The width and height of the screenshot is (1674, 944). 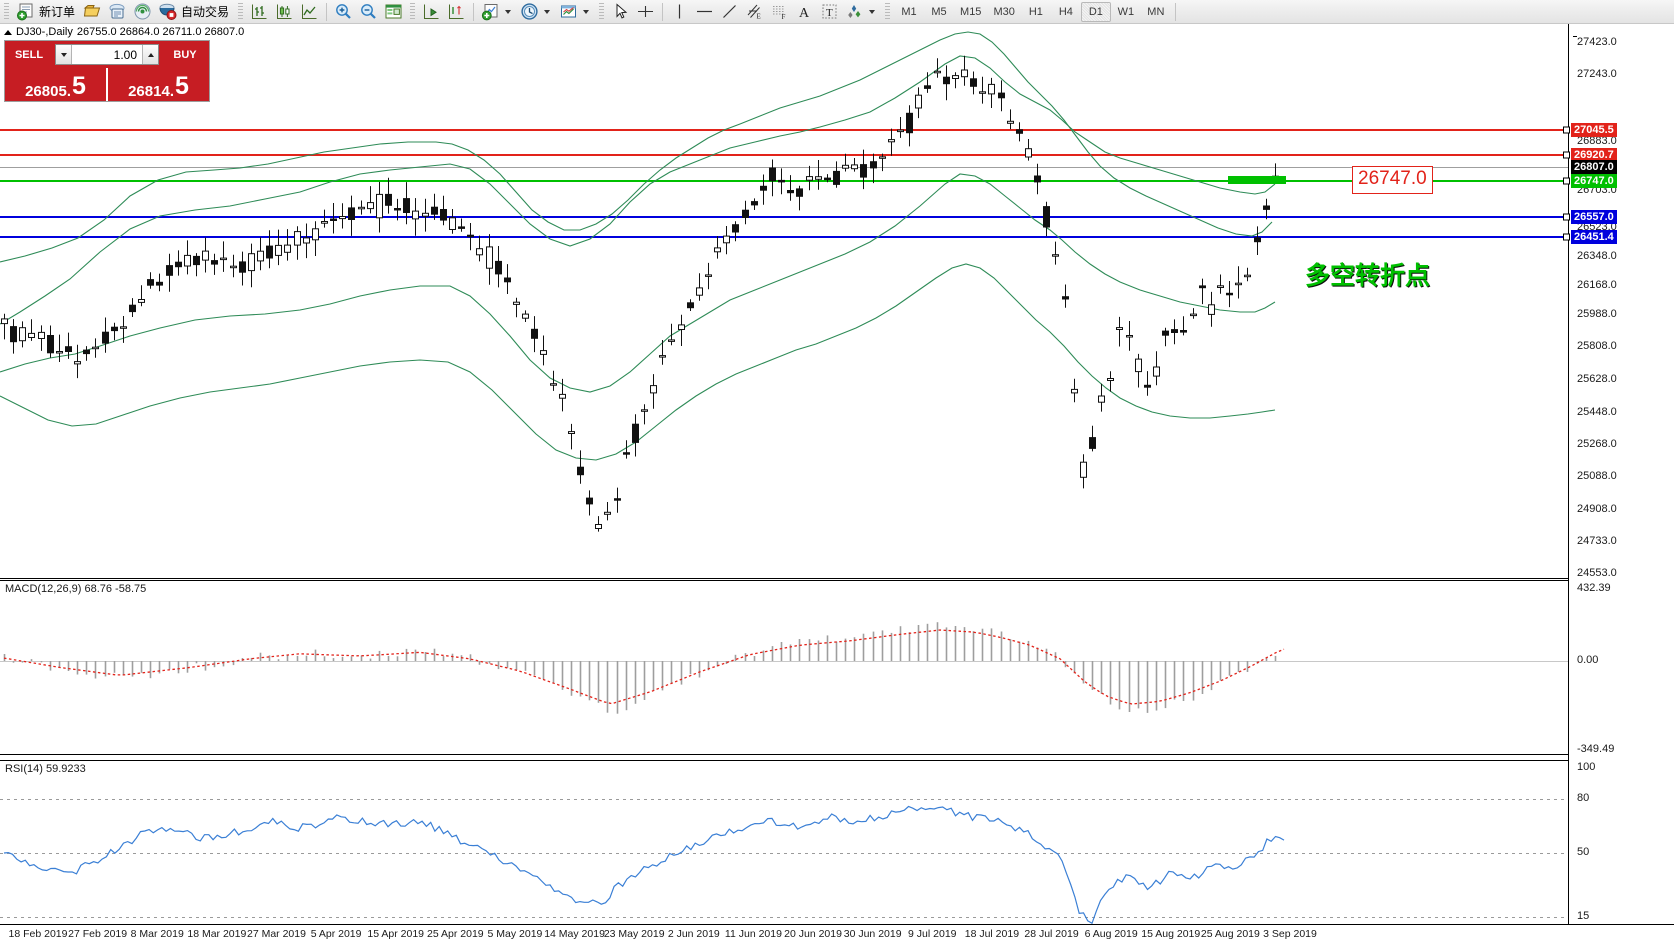 I want to click on level-tag-support-2: 26451.4, so click(x=1590, y=237).